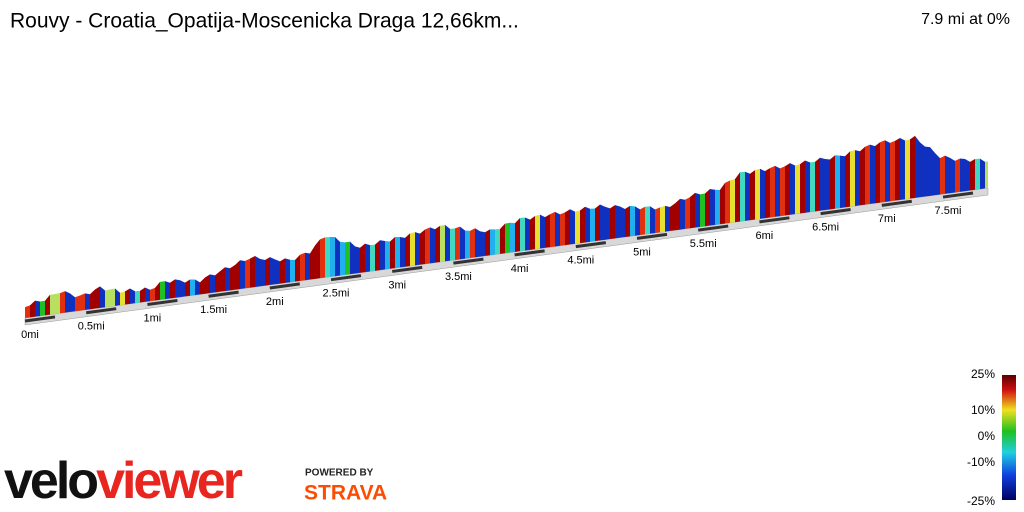 The image size is (1024, 512). I want to click on distance-label: 5.5mi, so click(703, 244).